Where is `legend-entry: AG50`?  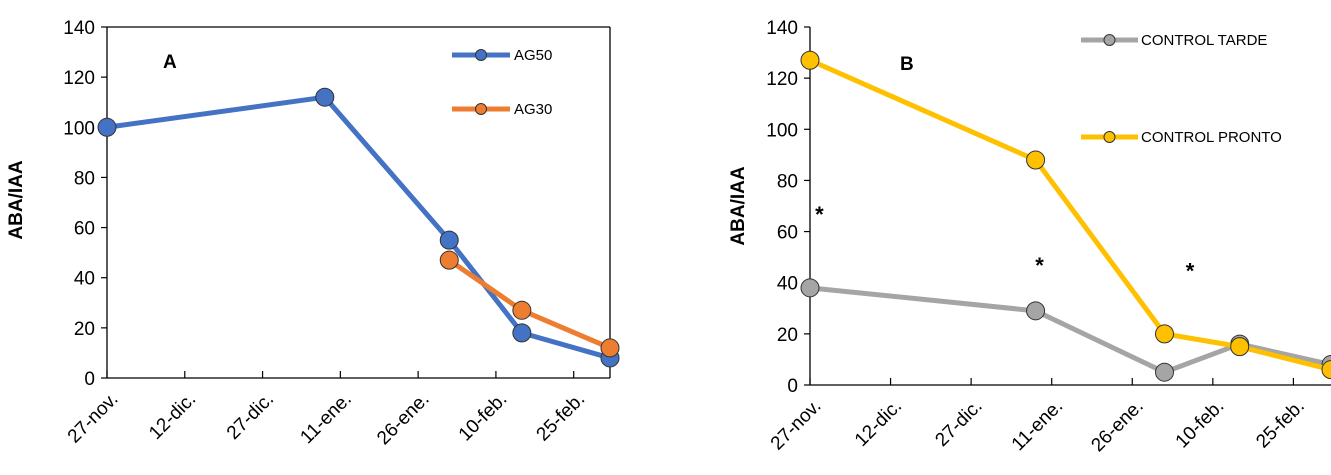 legend-entry: AG50 is located at coordinates (533, 55).